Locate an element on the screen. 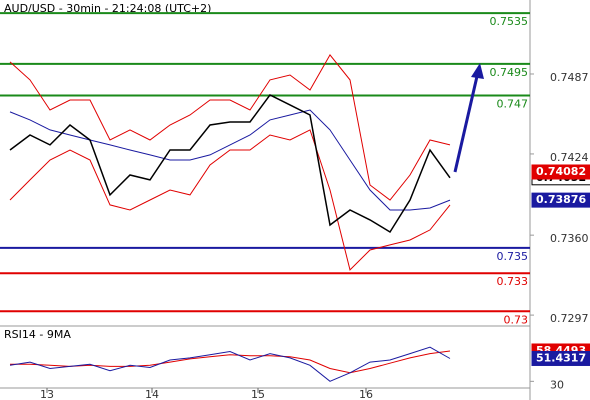 Image resolution: width=590 pixels, height=400 pixels. rsi-title: RSI14 - 9MA is located at coordinates (37, 334).